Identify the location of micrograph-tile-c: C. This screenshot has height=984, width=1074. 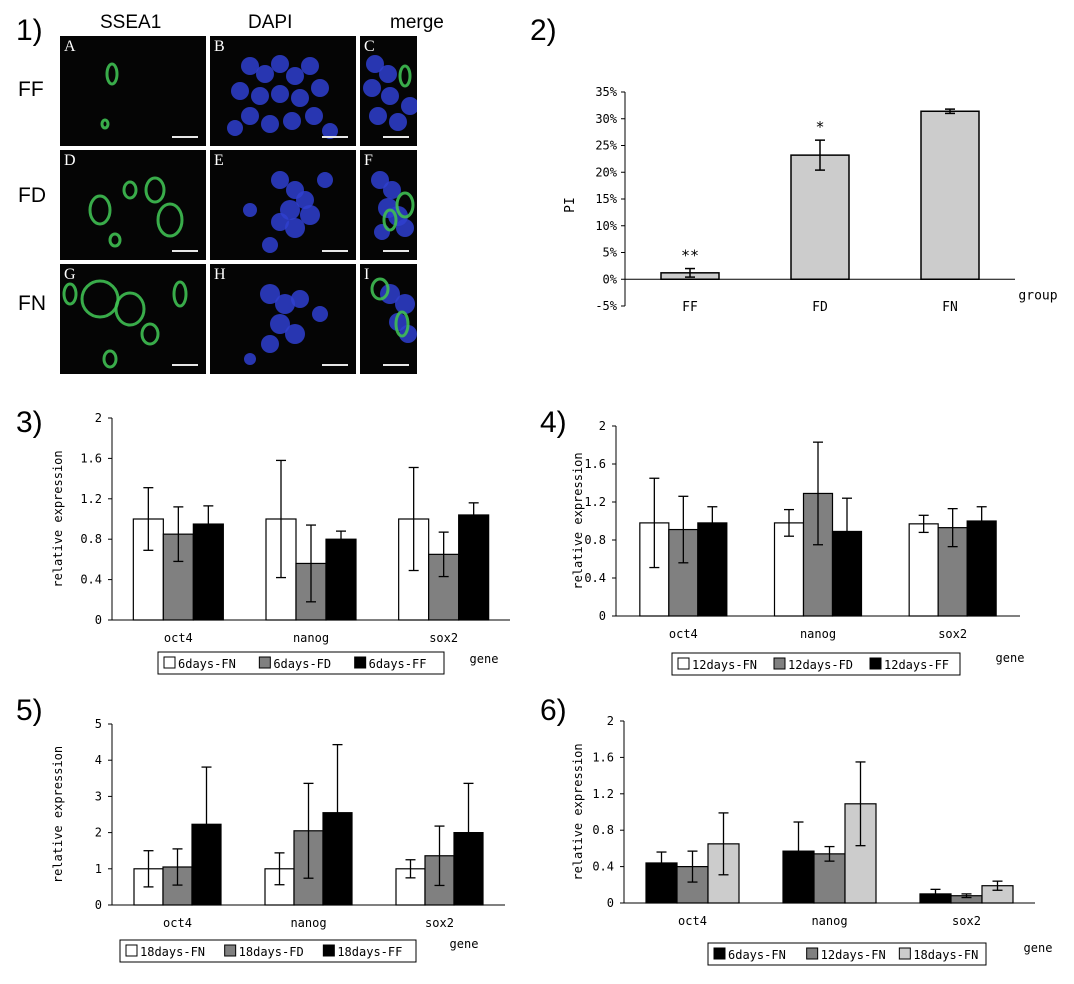
(388, 91).